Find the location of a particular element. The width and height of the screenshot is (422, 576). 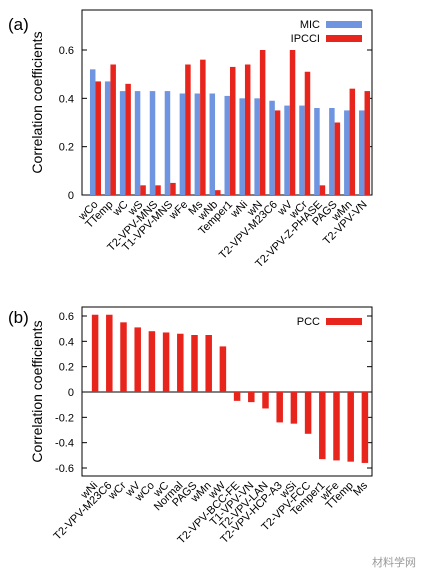

y-tick-label: -0.6 is located at coordinates (64, 469).